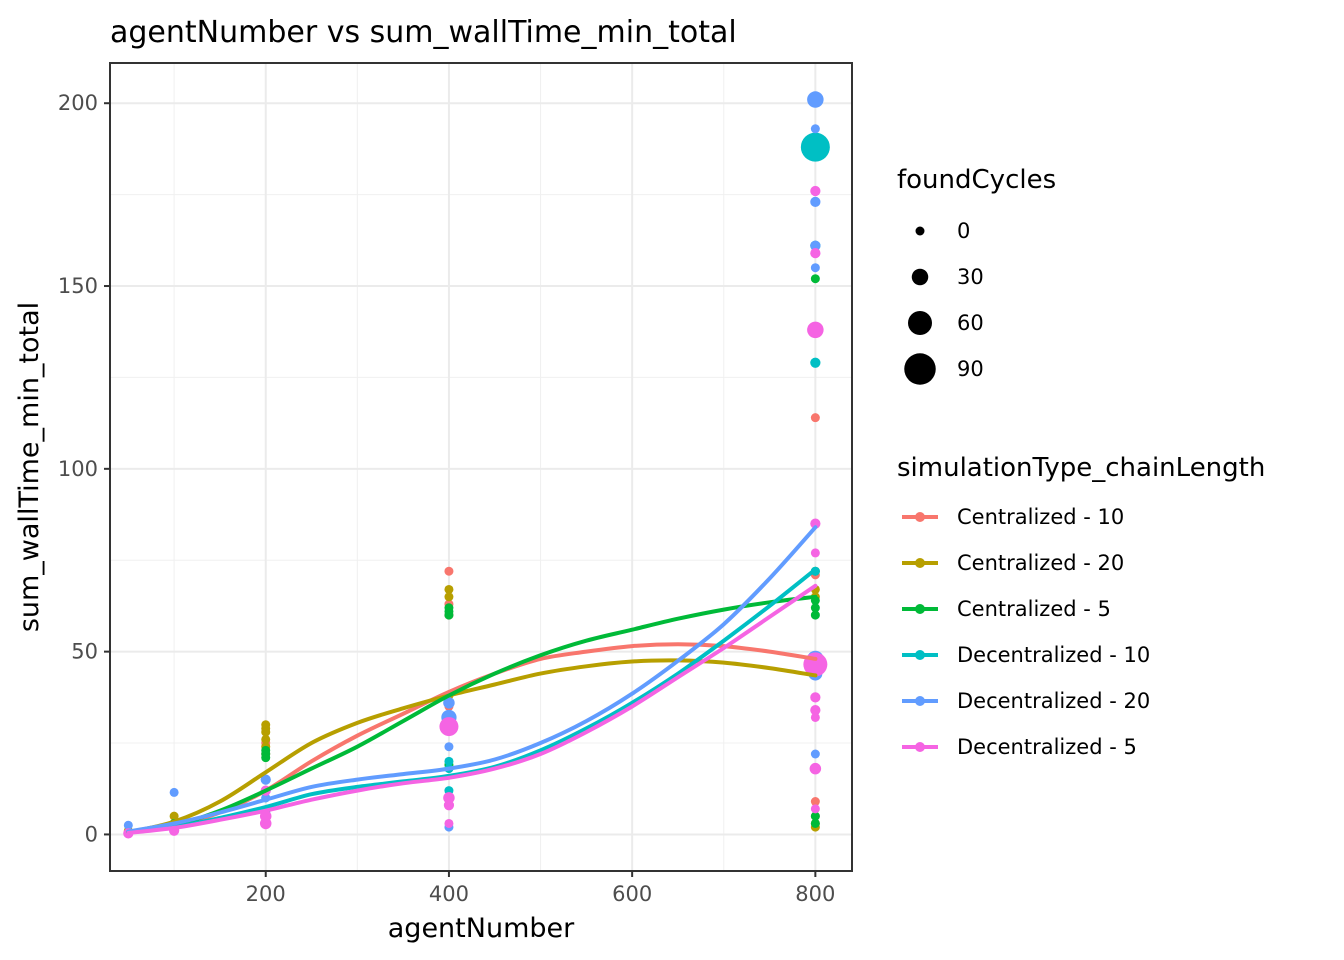 This screenshot has height=960, width=1344. What do you see at coordinates (84, 652) in the screenshot?
I see `y-tick-label: 50` at bounding box center [84, 652].